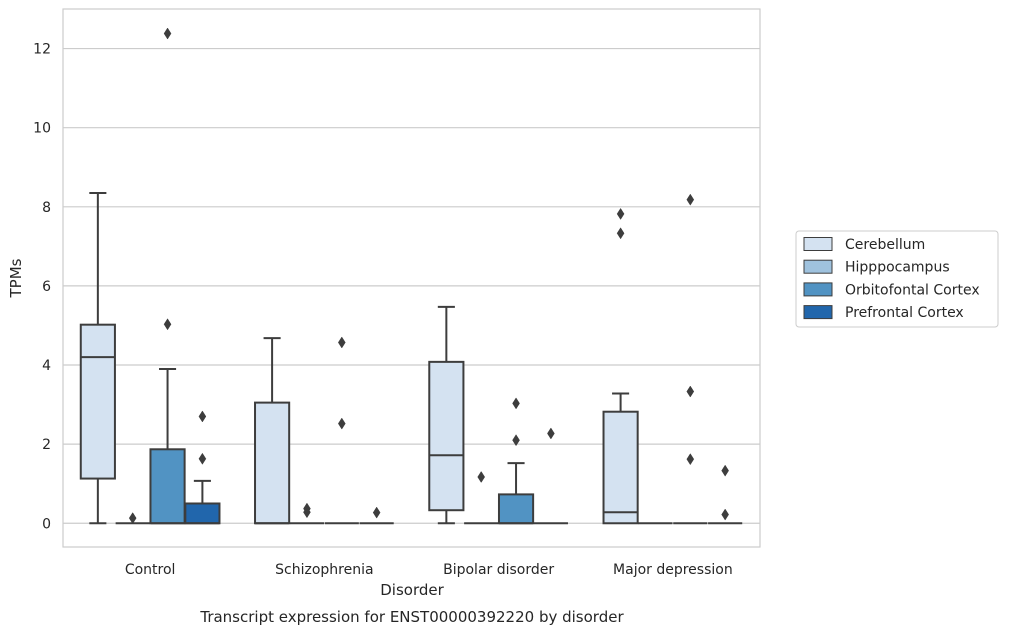  What do you see at coordinates (46, 366) in the screenshot?
I see `y-tick-label: 4` at bounding box center [46, 366].